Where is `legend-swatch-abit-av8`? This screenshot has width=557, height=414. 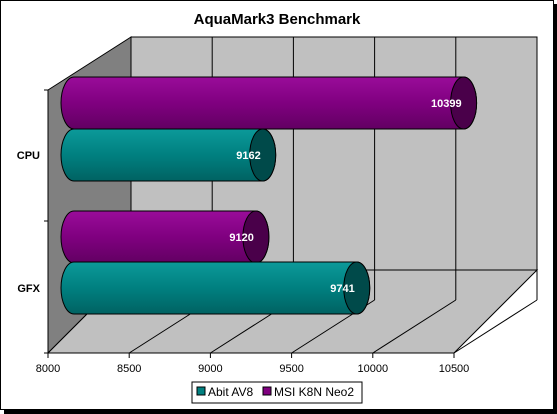 legend-swatch-abit-av8 is located at coordinates (201, 391).